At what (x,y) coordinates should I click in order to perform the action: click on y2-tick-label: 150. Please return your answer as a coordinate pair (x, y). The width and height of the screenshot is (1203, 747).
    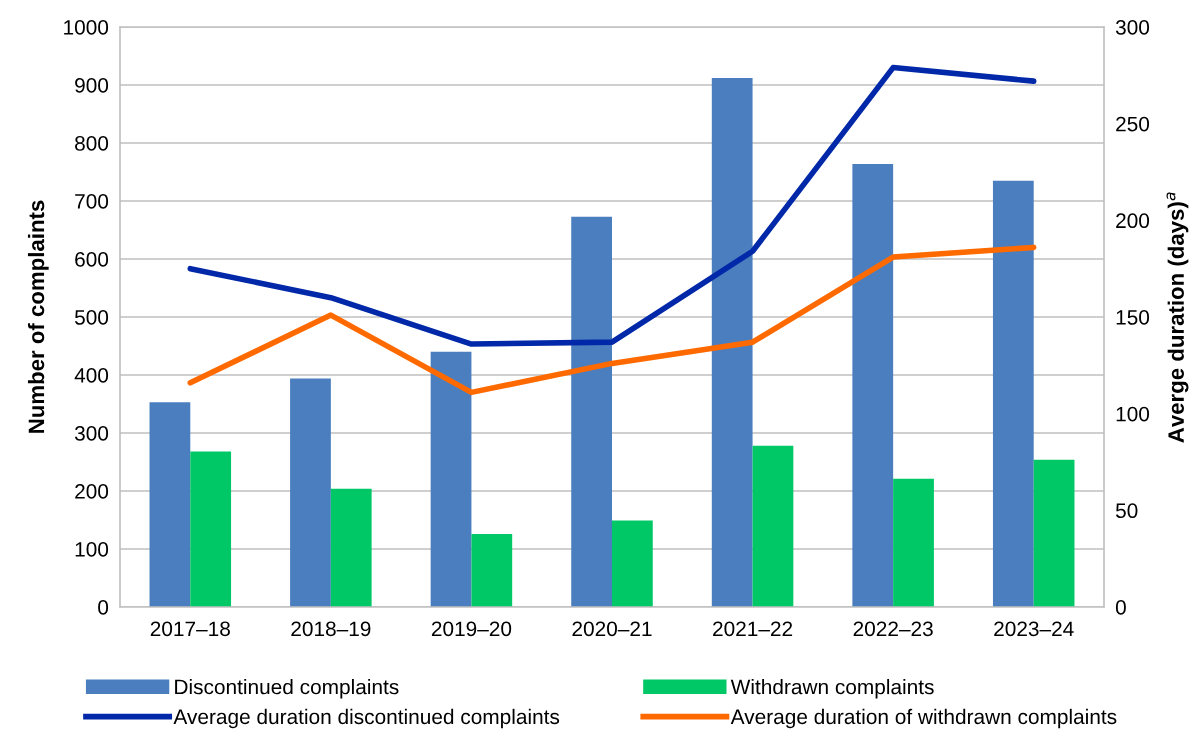
    Looking at the image, I should click on (1133, 317).